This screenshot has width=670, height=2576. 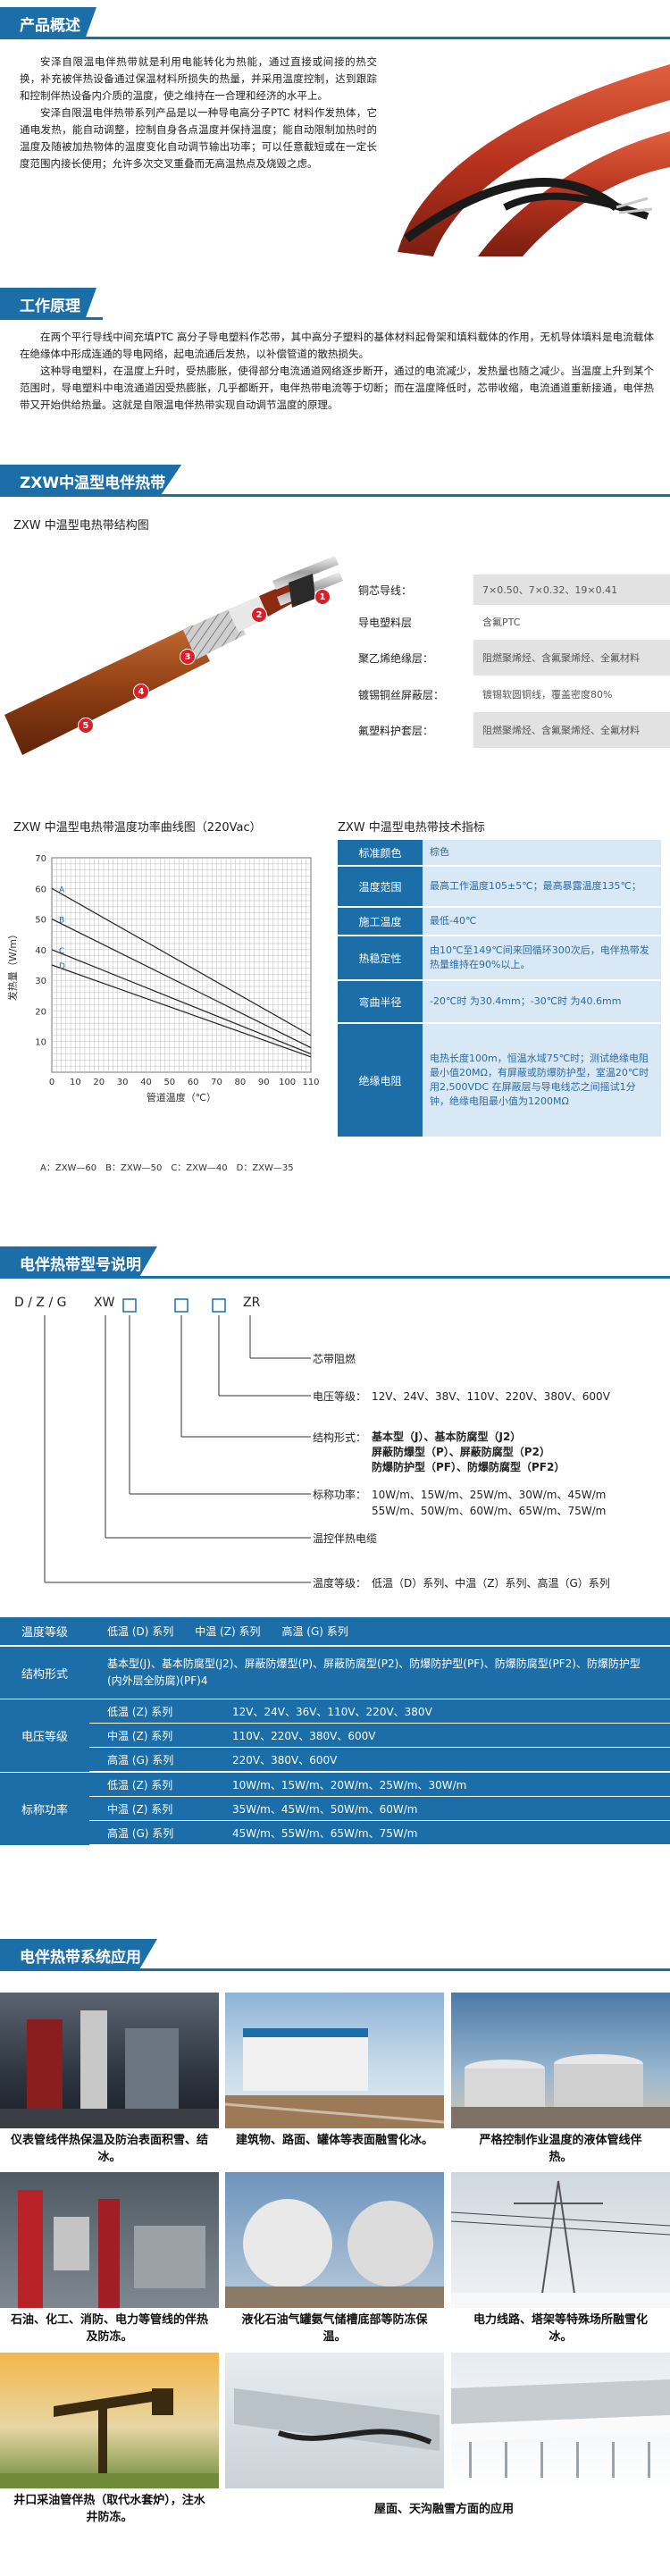 I want to click on zxw-divider, so click(x=335, y=495).